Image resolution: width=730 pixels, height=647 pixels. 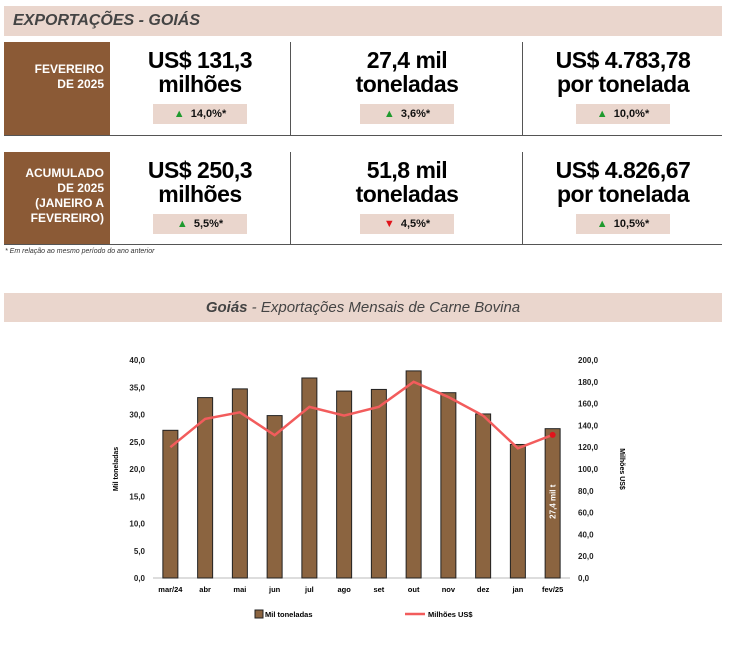 What do you see at coordinates (137, 415) in the screenshot?
I see `y-tick-label: 30,0` at bounding box center [137, 415].